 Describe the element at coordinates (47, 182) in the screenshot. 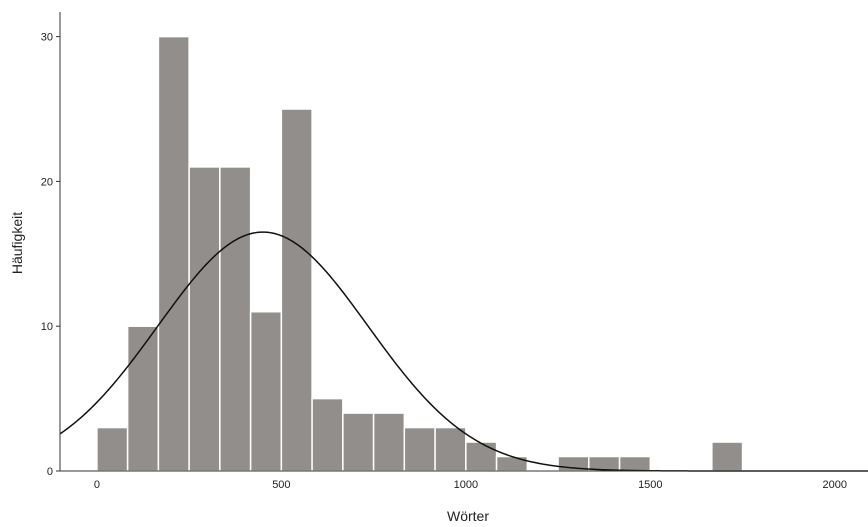

I see `y-tick-label: 20` at that location.